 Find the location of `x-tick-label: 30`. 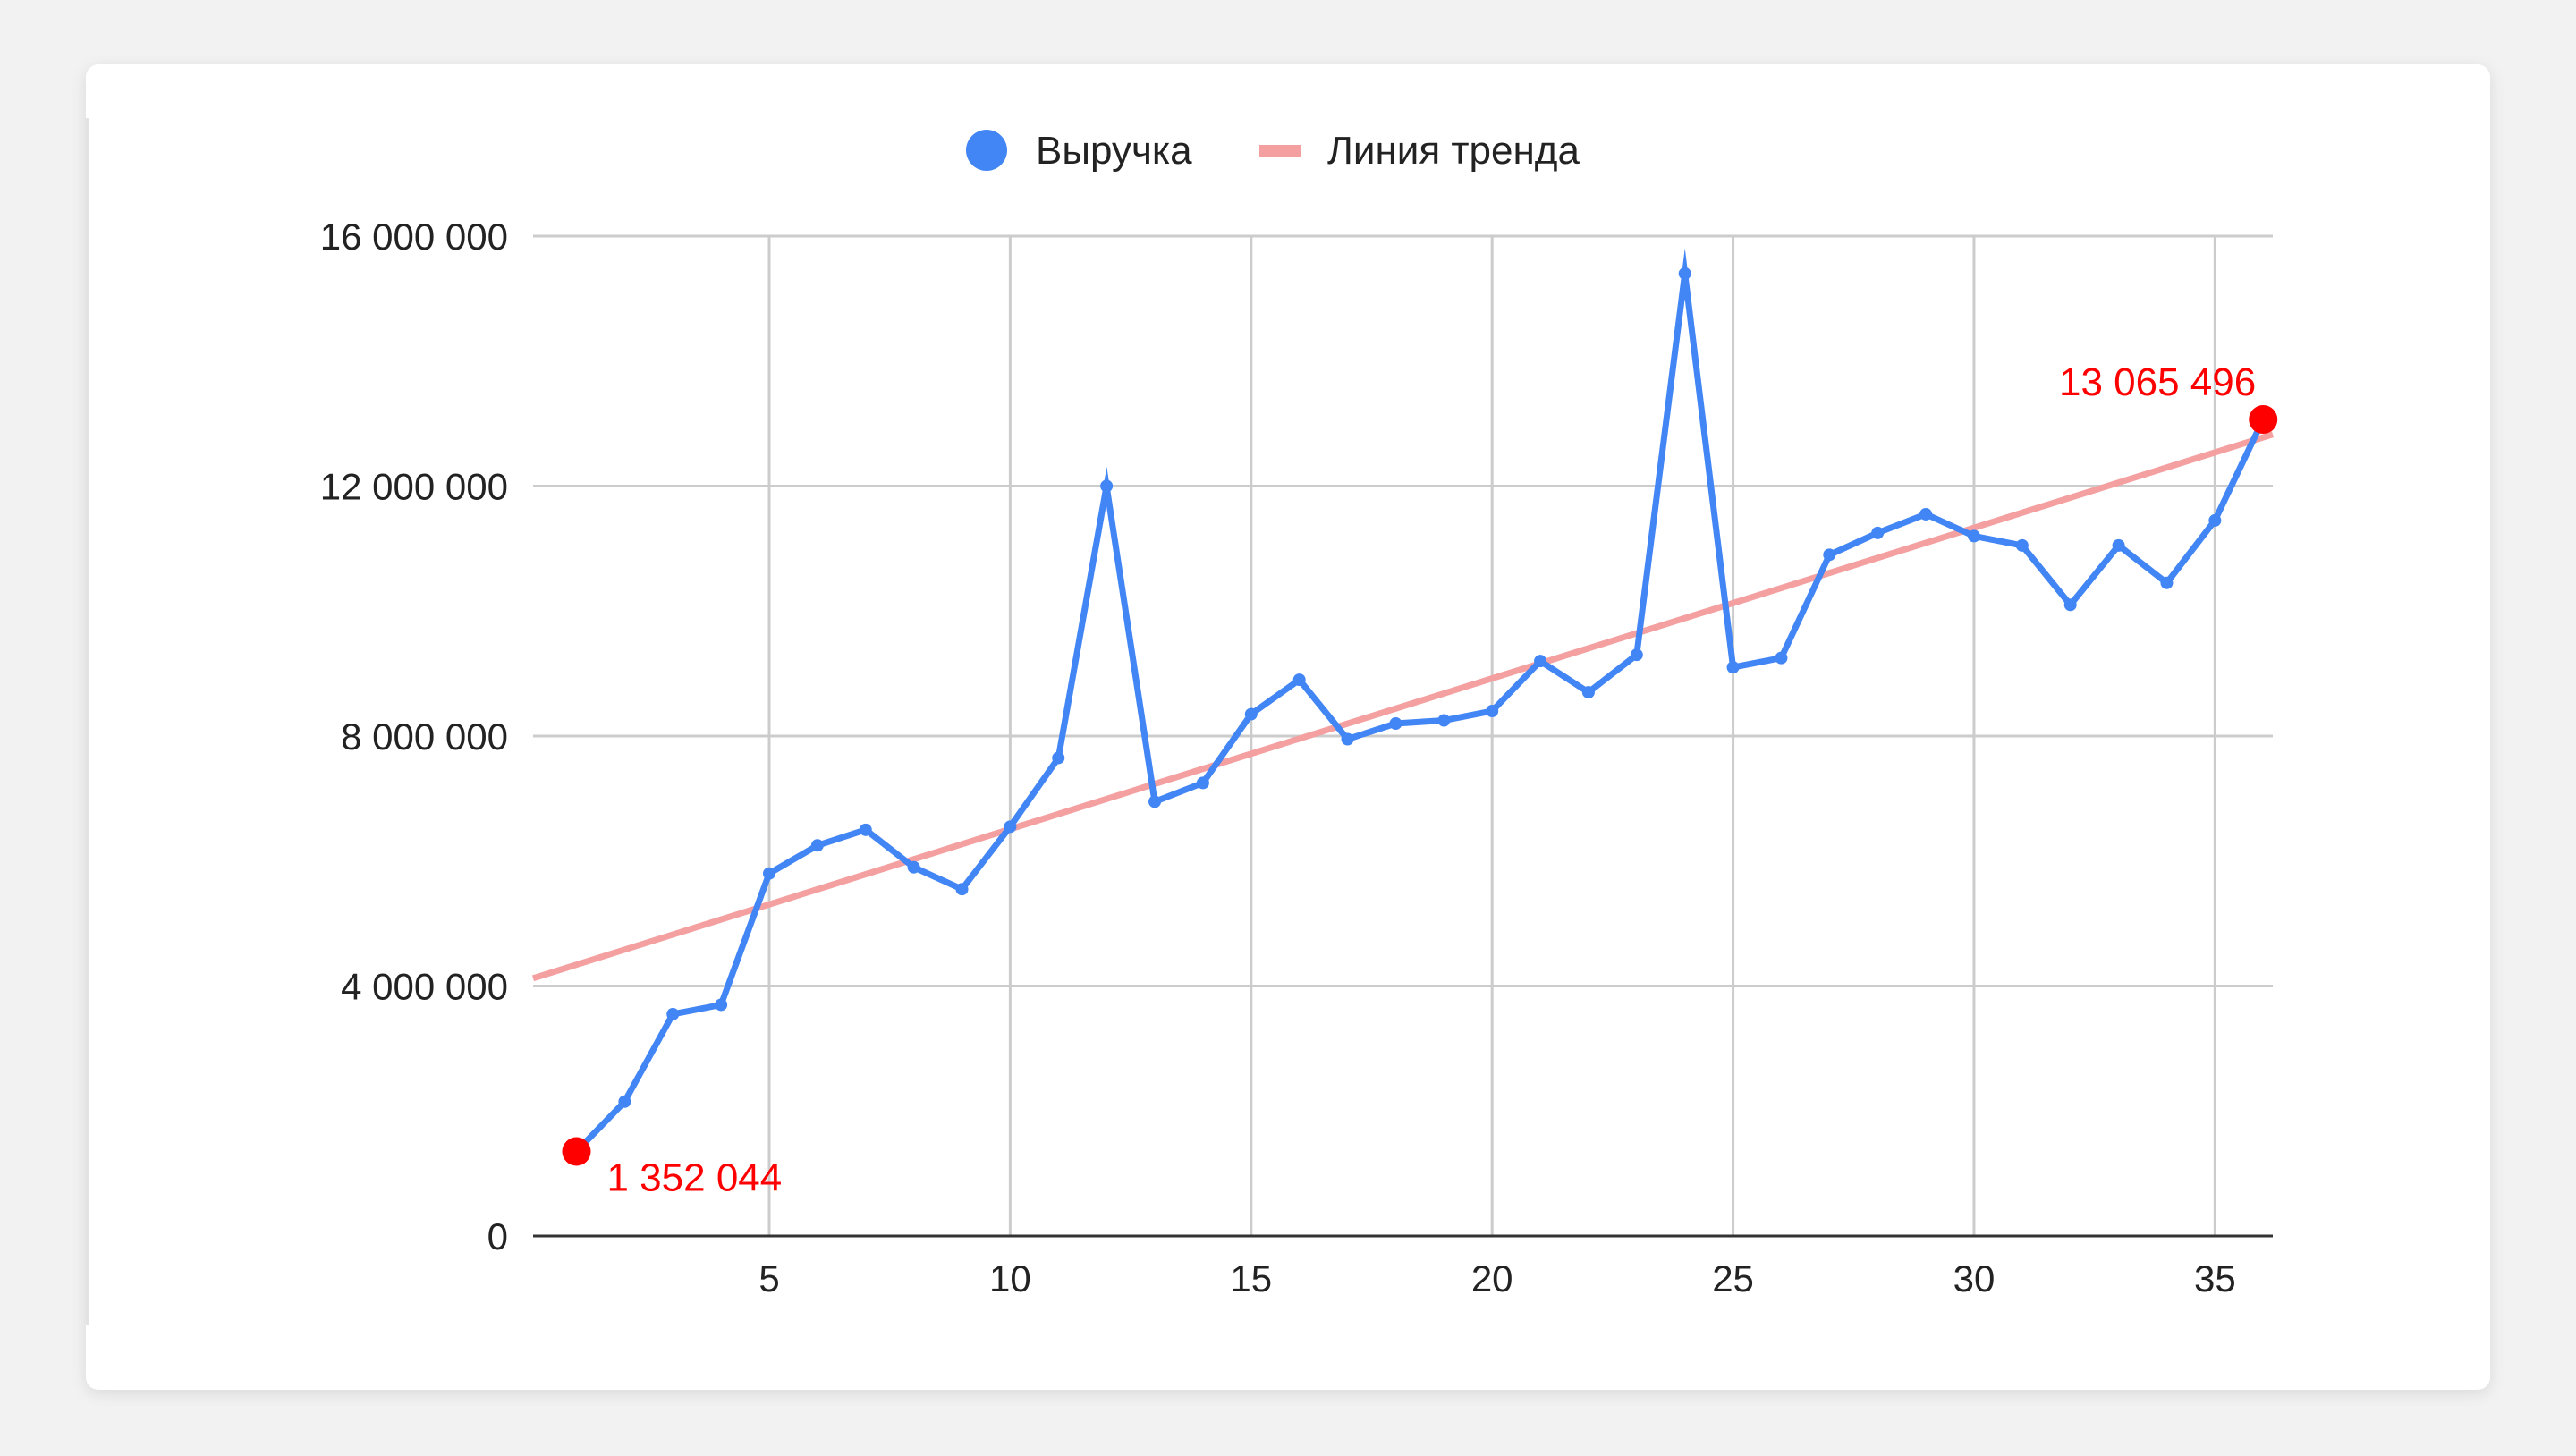

x-tick-label: 30 is located at coordinates (1974, 1278).